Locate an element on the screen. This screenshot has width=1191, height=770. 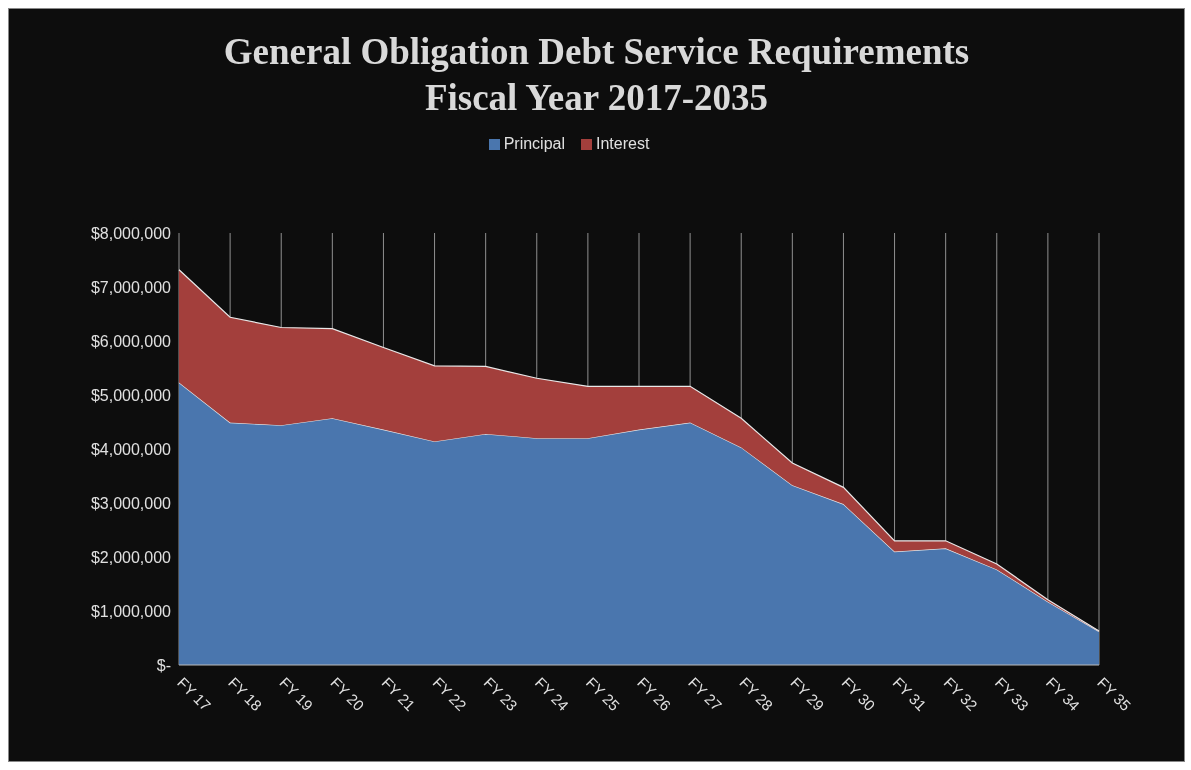
x-tick-label: FY 33 is located at coordinates (1011, 694).